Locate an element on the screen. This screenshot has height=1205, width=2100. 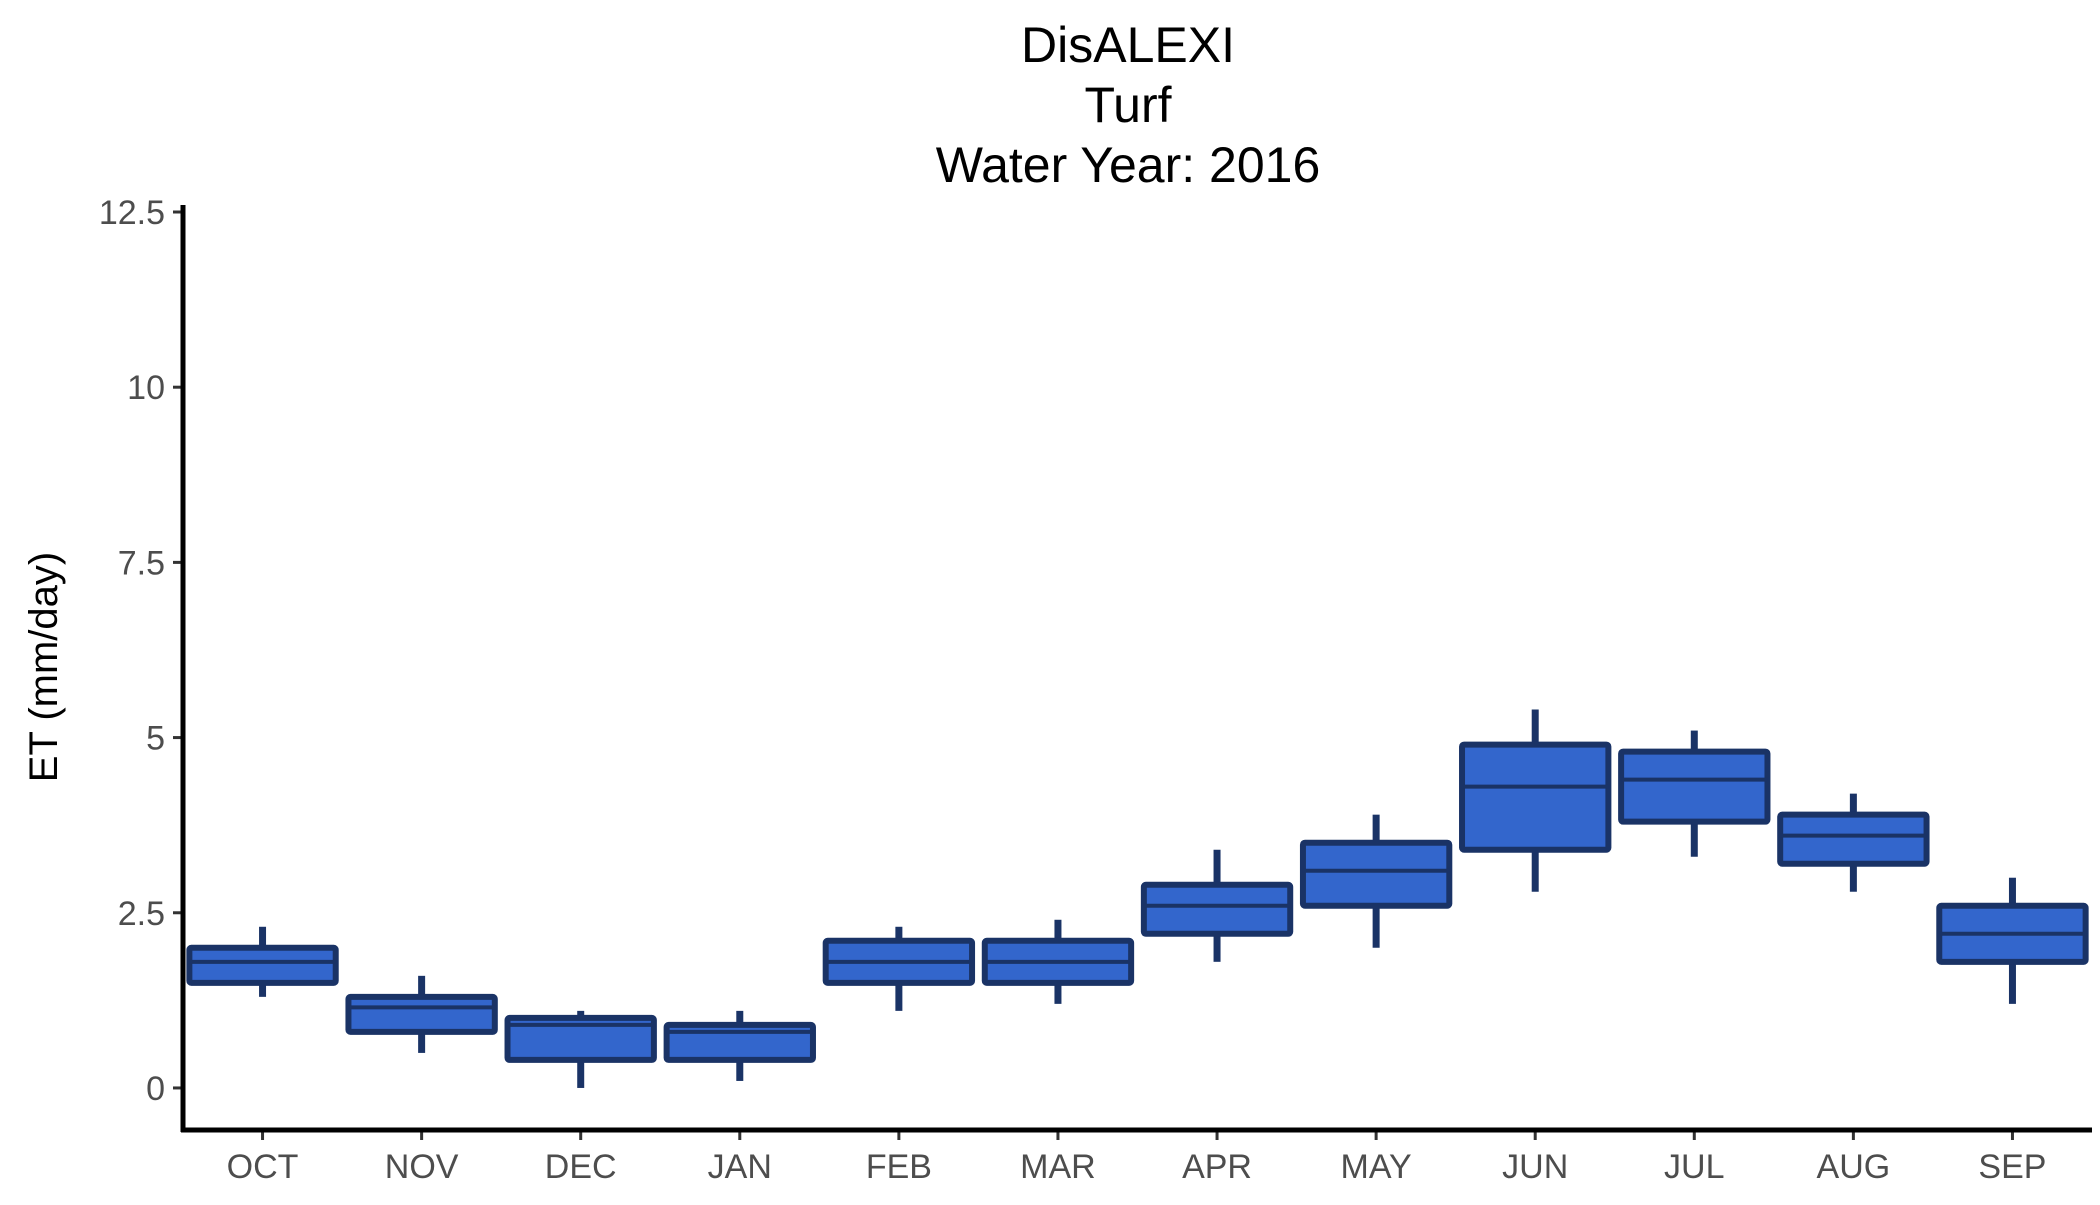
y-tick-label: 5 is located at coordinates (155, 739).